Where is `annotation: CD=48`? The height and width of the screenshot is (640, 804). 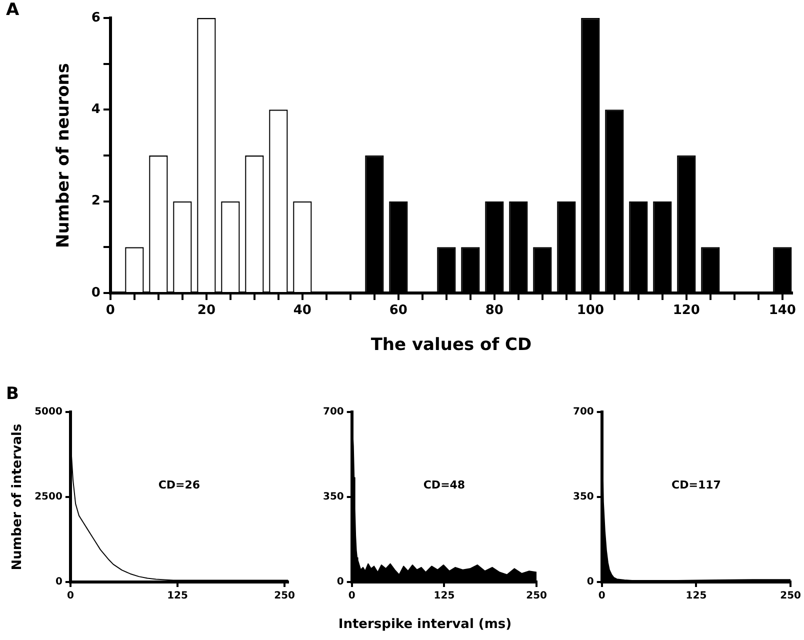 annotation: CD=48 is located at coordinates (444, 485).